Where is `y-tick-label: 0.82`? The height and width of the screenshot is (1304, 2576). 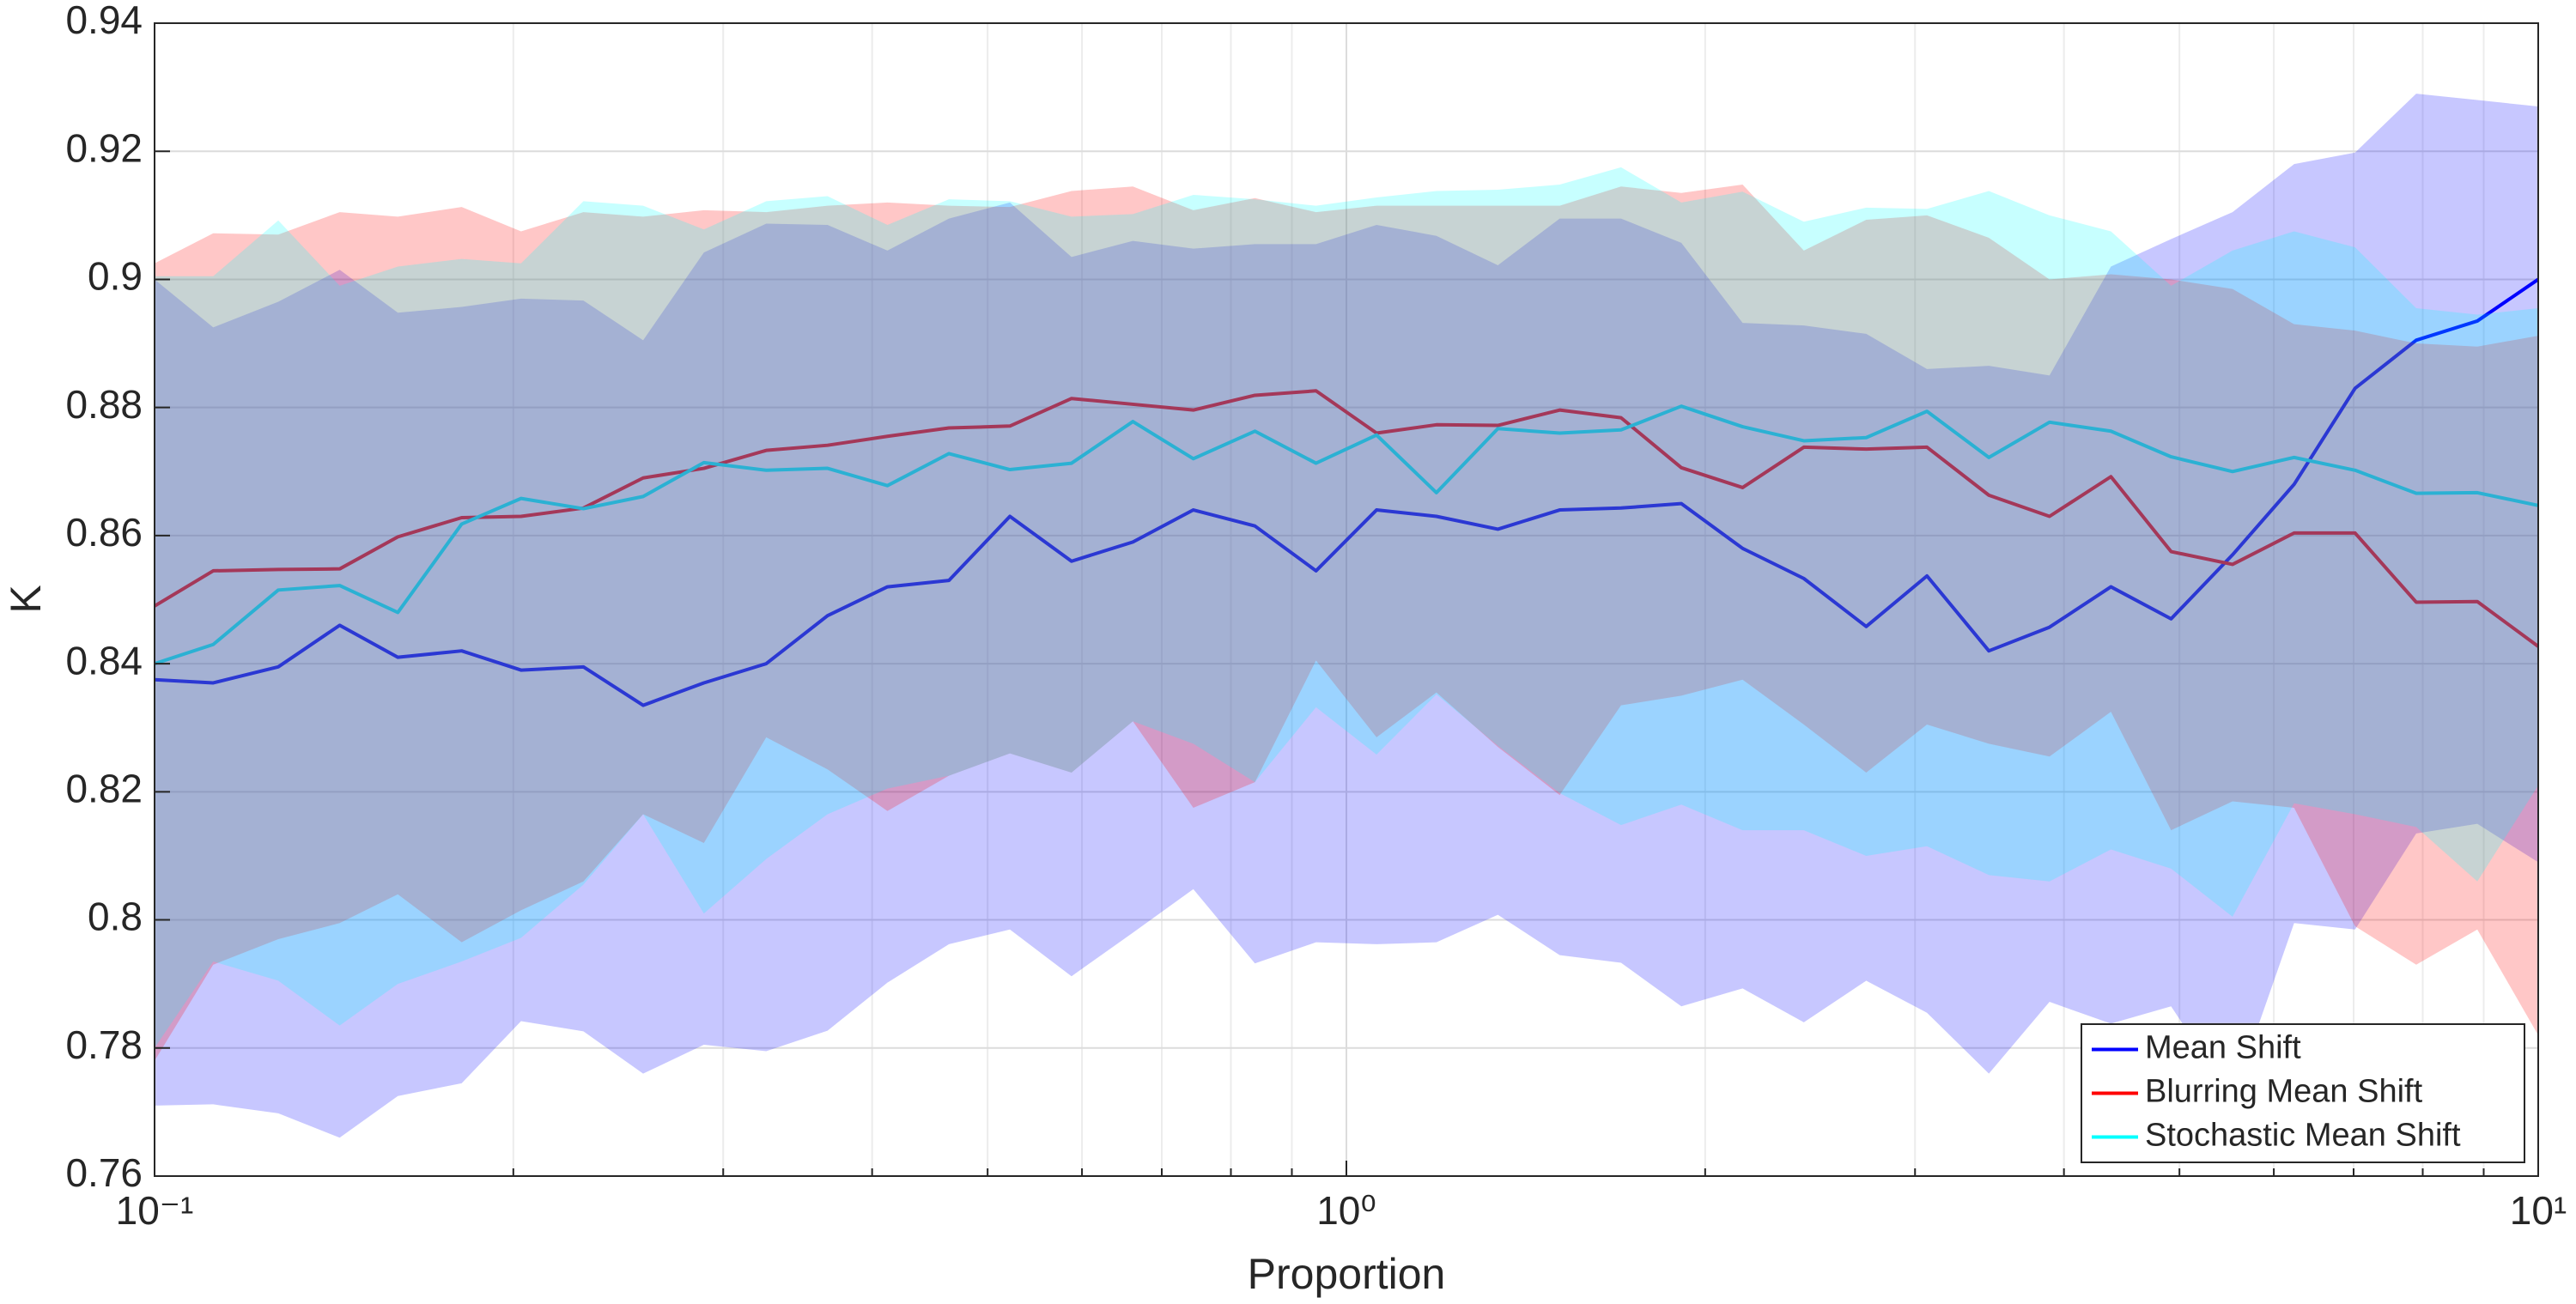
y-tick-label: 0.82 is located at coordinates (104, 788).